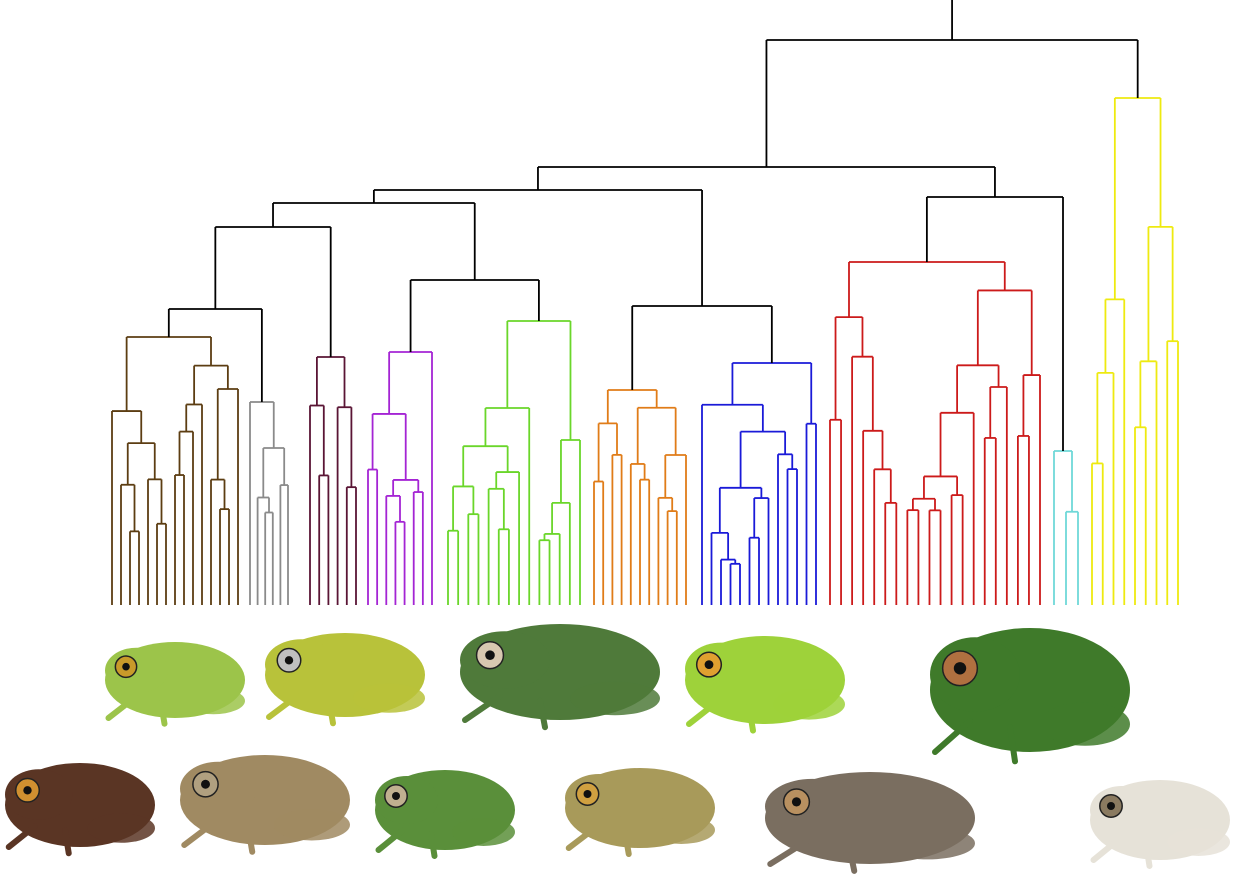  Describe the element at coordinates (765, 685) in the screenshot. I see `frog-lime-green-photo` at that location.